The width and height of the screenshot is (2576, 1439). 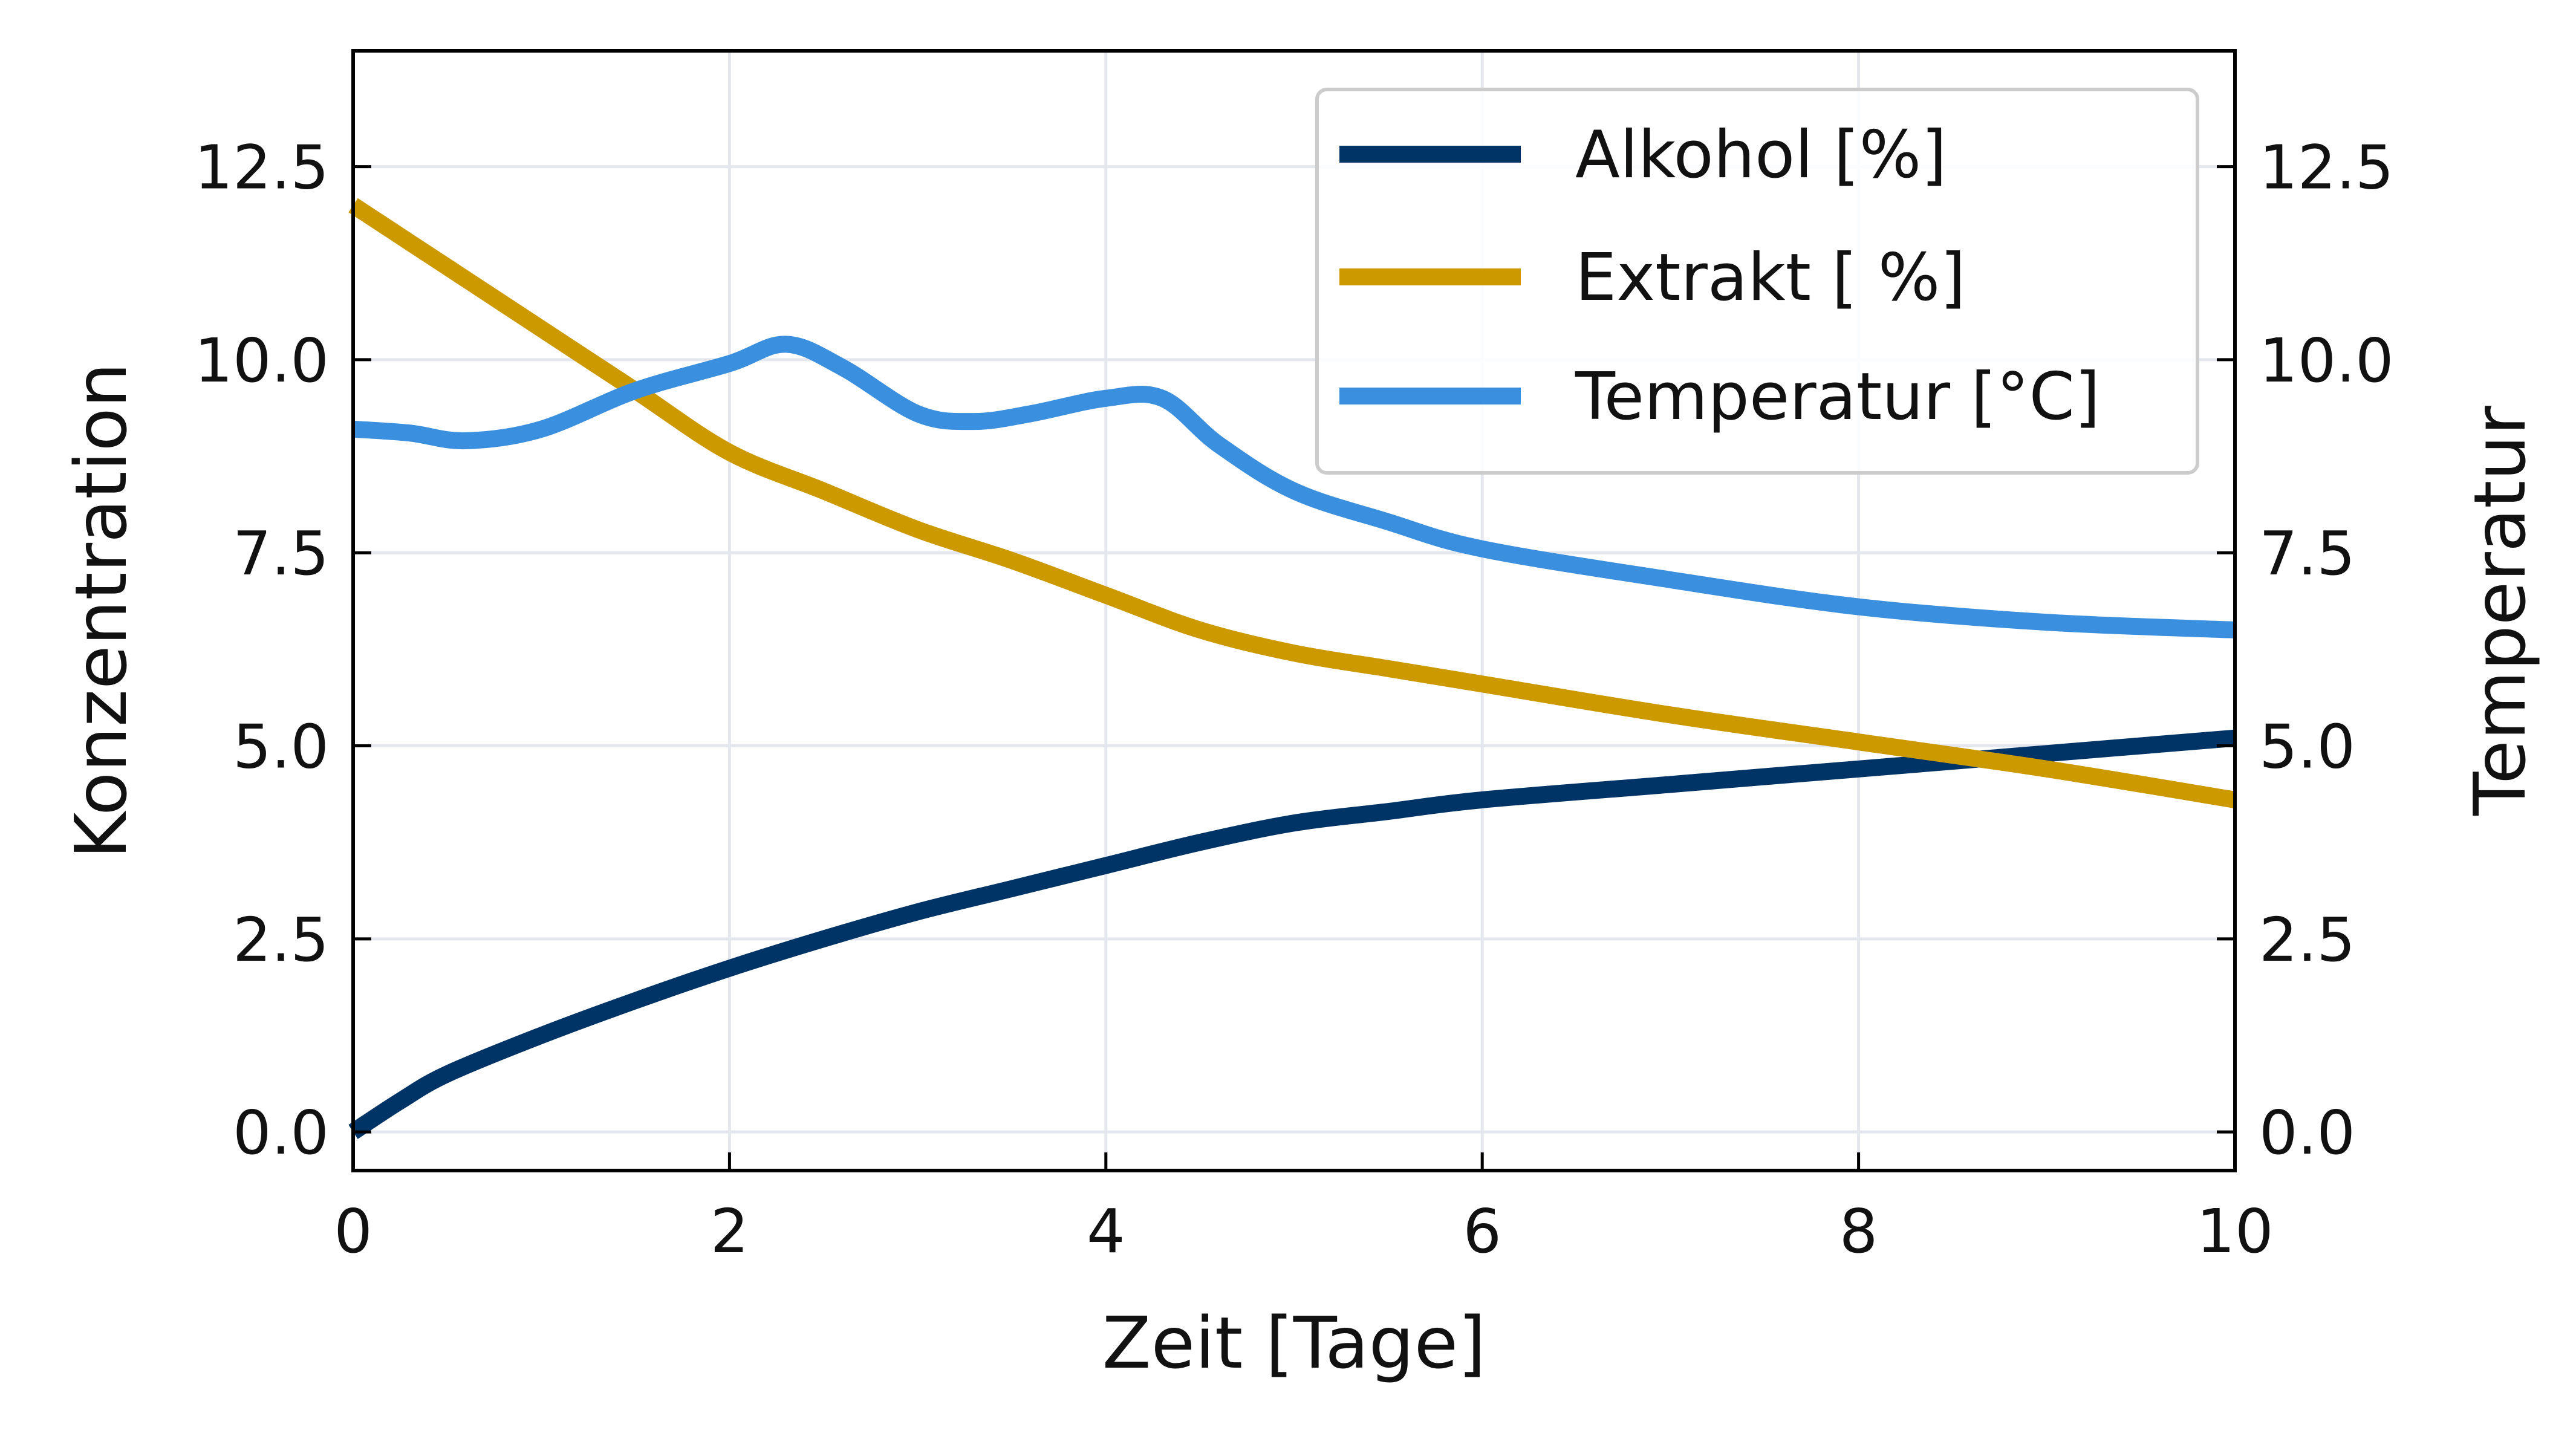 What do you see at coordinates (281, 553) in the screenshot?
I see `y-tick-label-left: 7.5` at bounding box center [281, 553].